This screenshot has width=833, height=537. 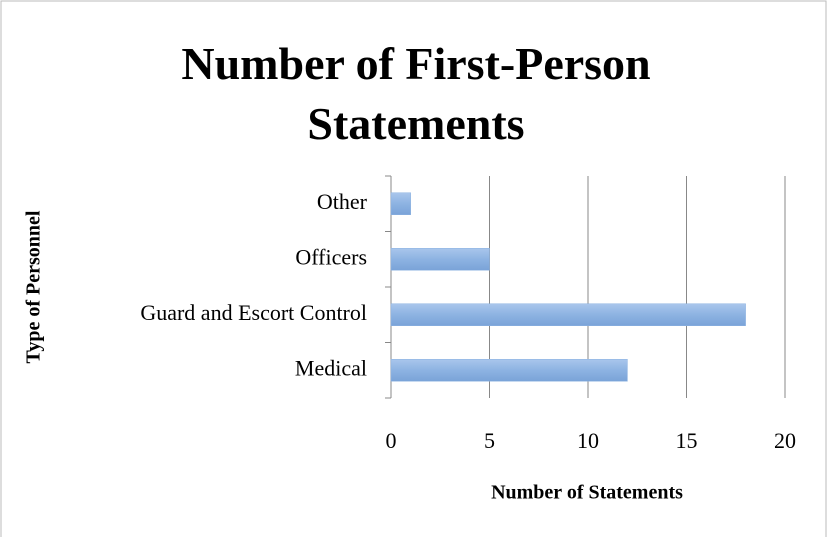 I want to click on x-tick-label: 5, so click(x=489, y=440).